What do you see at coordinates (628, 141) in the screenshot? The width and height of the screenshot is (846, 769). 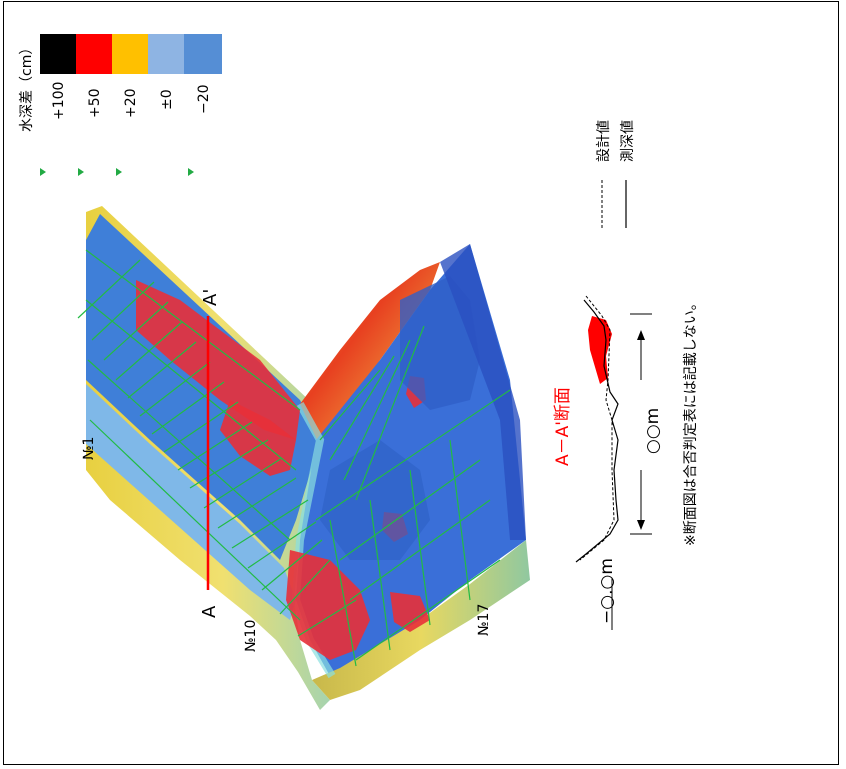 I see `measured-line-label: 測深値` at bounding box center [628, 141].